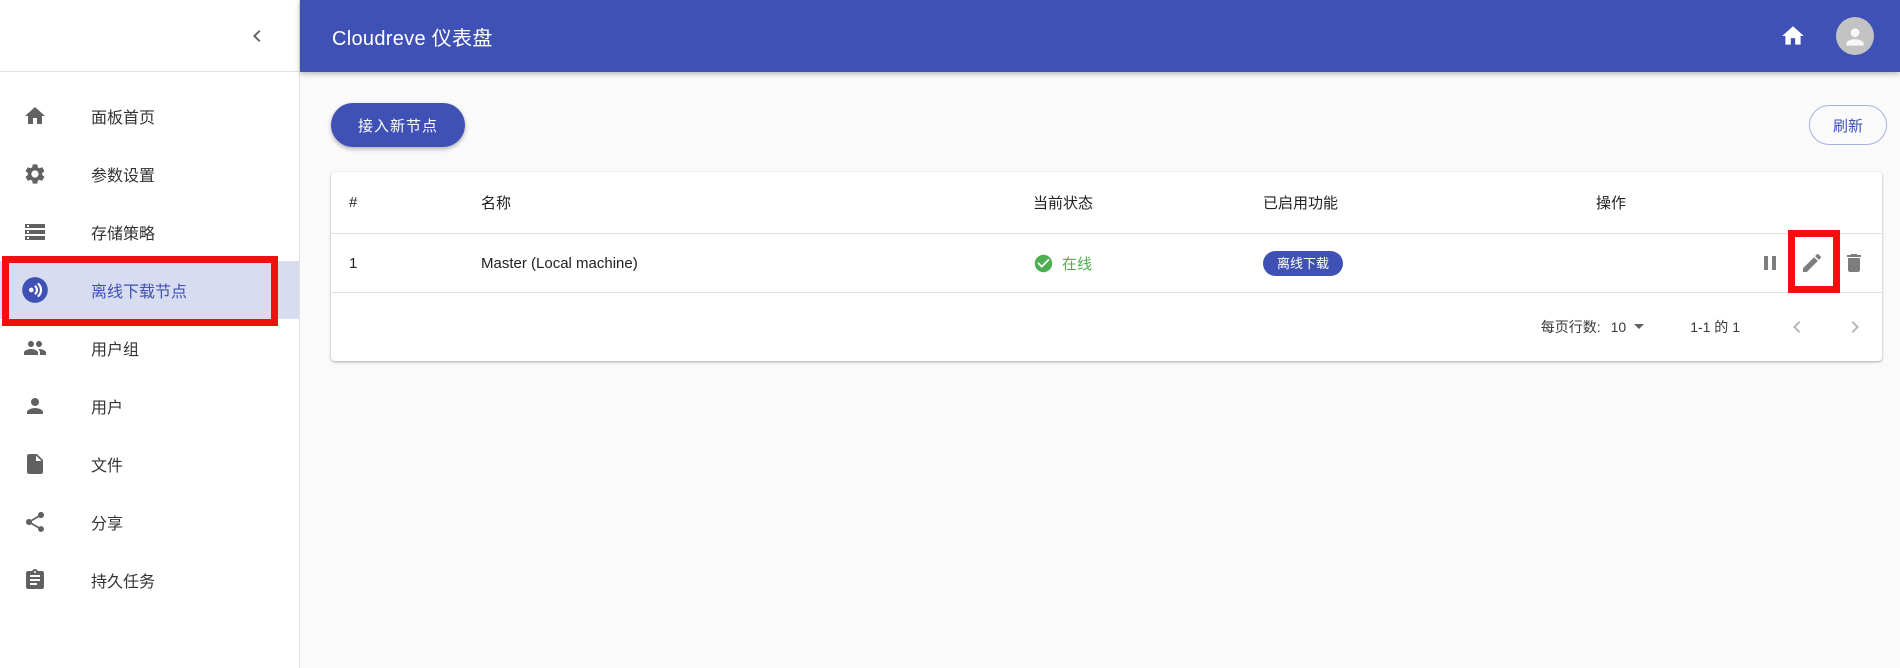 The height and width of the screenshot is (668, 1900). I want to click on delete-node-button, so click(1854, 263).